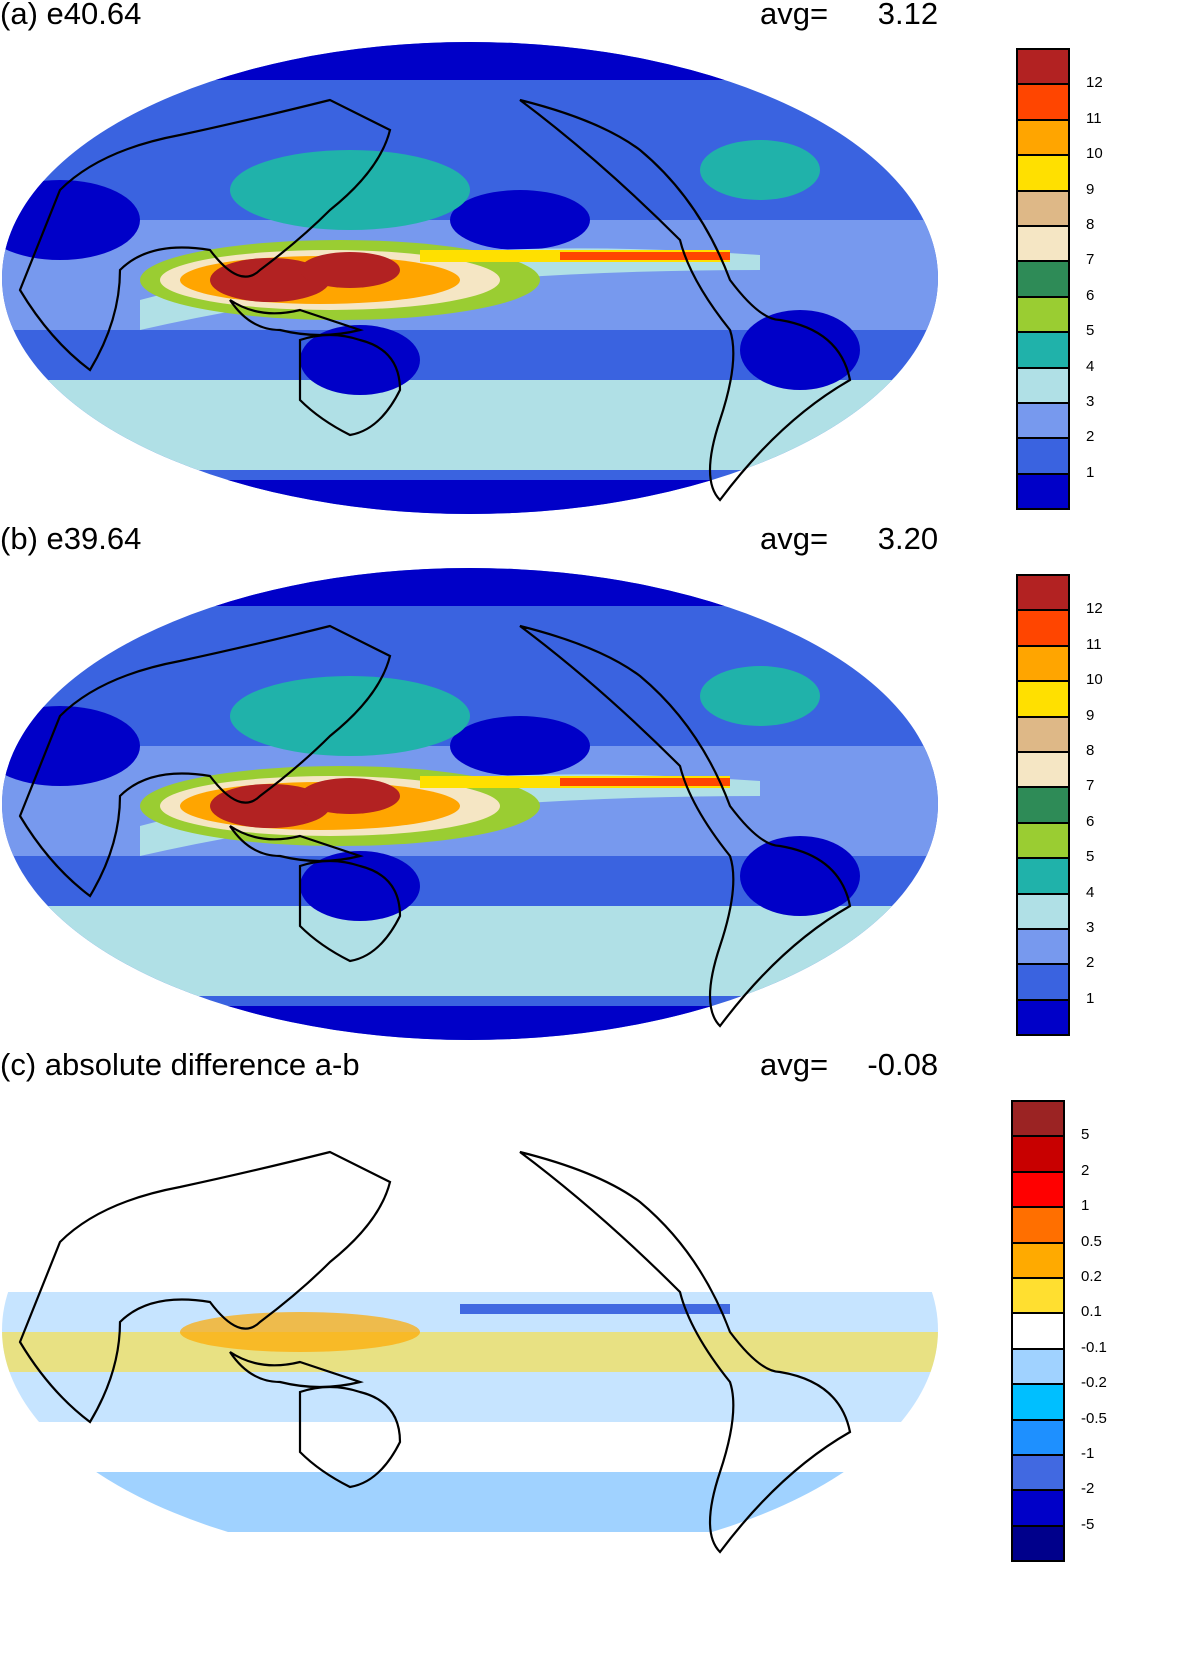 The image size is (1189, 1677). What do you see at coordinates (849, 1065) in the screenshot?
I see `panel-c-avg: avg= -0.08` at bounding box center [849, 1065].